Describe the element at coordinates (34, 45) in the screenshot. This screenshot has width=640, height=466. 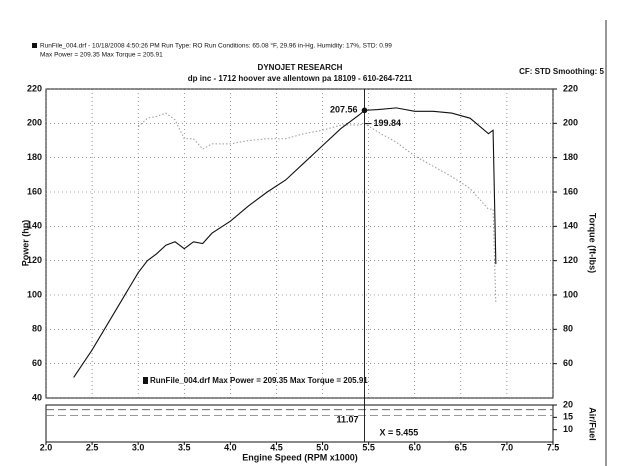
I see `file-icon` at that location.